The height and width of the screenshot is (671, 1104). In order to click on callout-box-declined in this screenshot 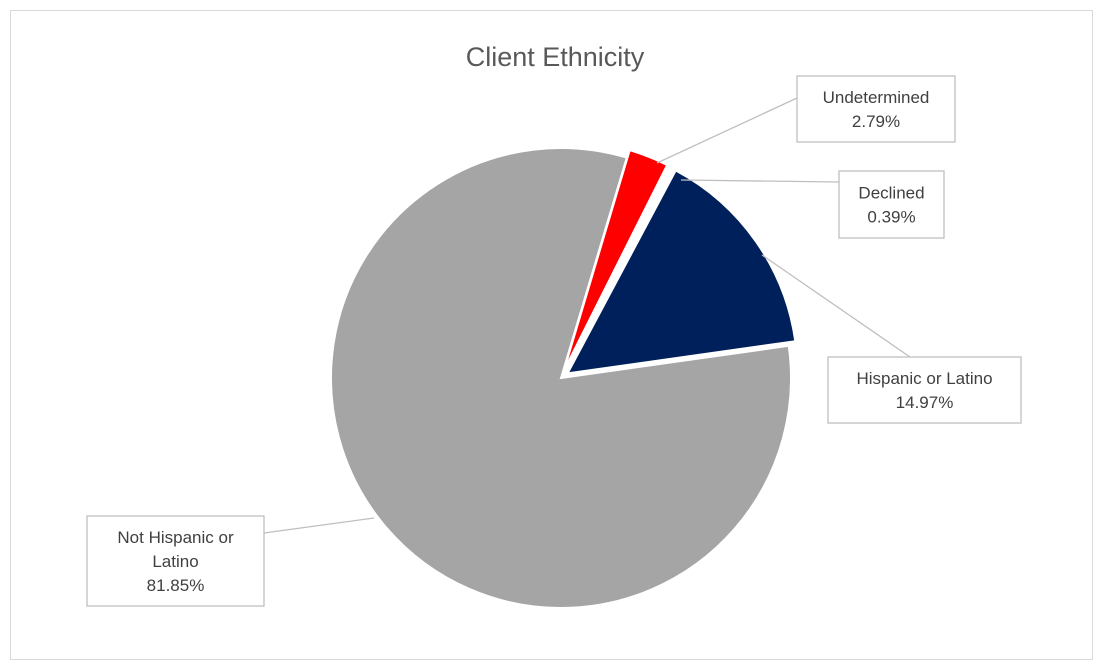, I will do `click(891, 204)`.